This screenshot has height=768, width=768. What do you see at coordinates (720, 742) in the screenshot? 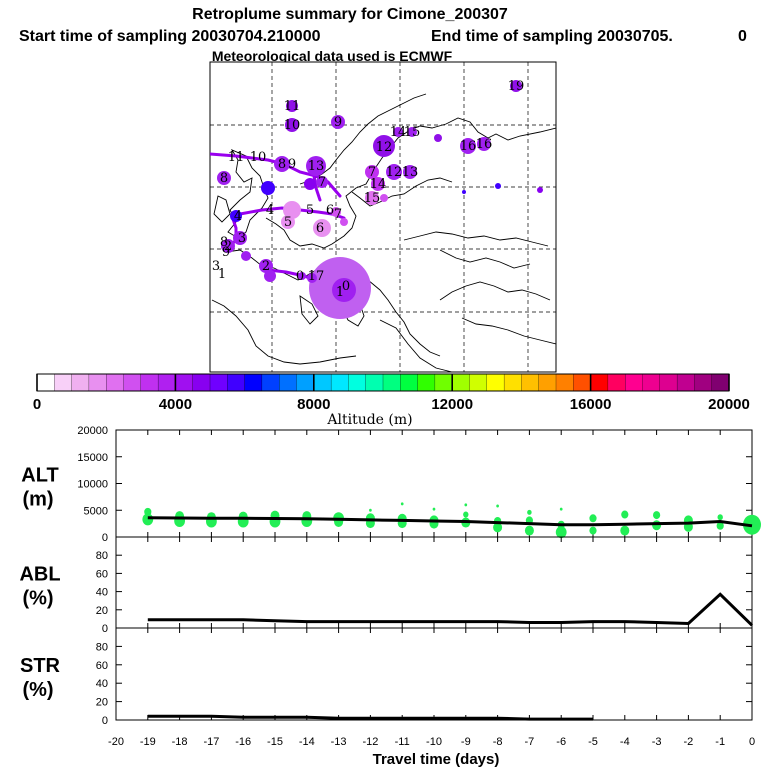
I see `x-tick-label: -1` at bounding box center [720, 742].